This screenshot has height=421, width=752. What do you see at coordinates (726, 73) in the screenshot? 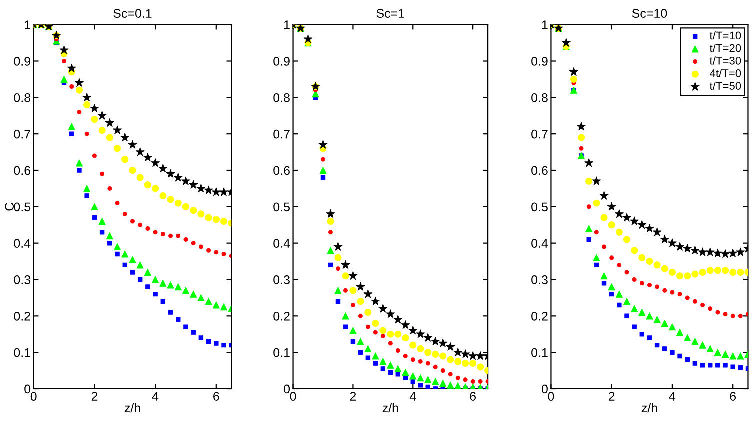
I see `legend-label: 4t/T=0` at bounding box center [726, 73].